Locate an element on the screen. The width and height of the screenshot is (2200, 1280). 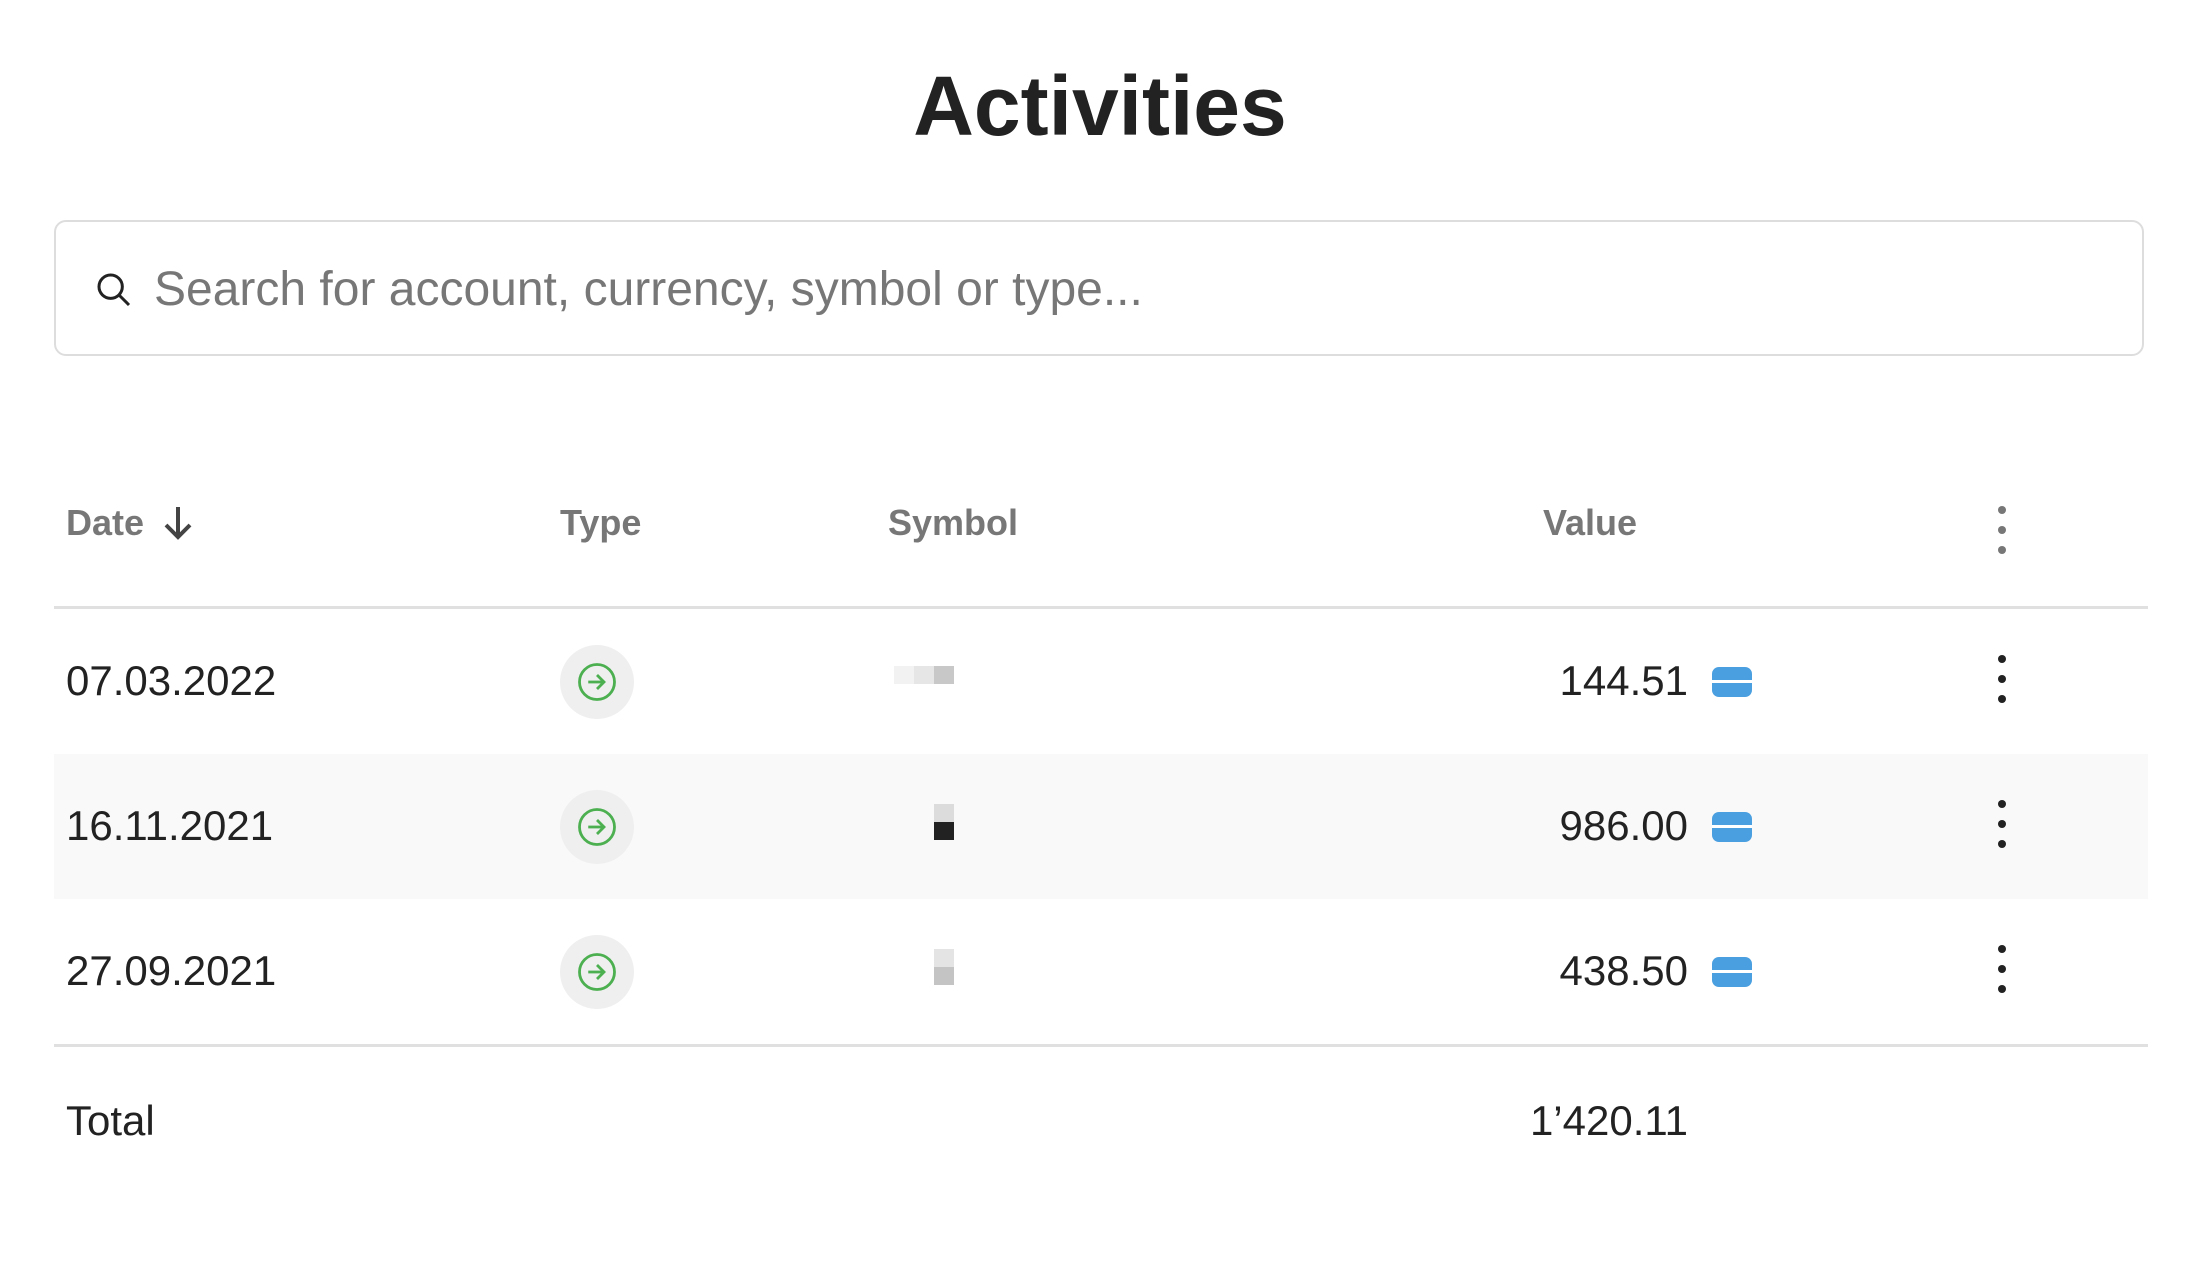
search-icon is located at coordinates (114, 290).